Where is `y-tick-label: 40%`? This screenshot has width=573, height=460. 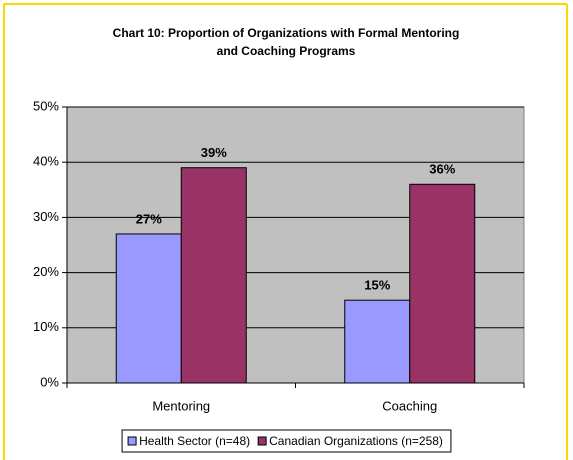 y-tick-label: 40% is located at coordinates (46, 161).